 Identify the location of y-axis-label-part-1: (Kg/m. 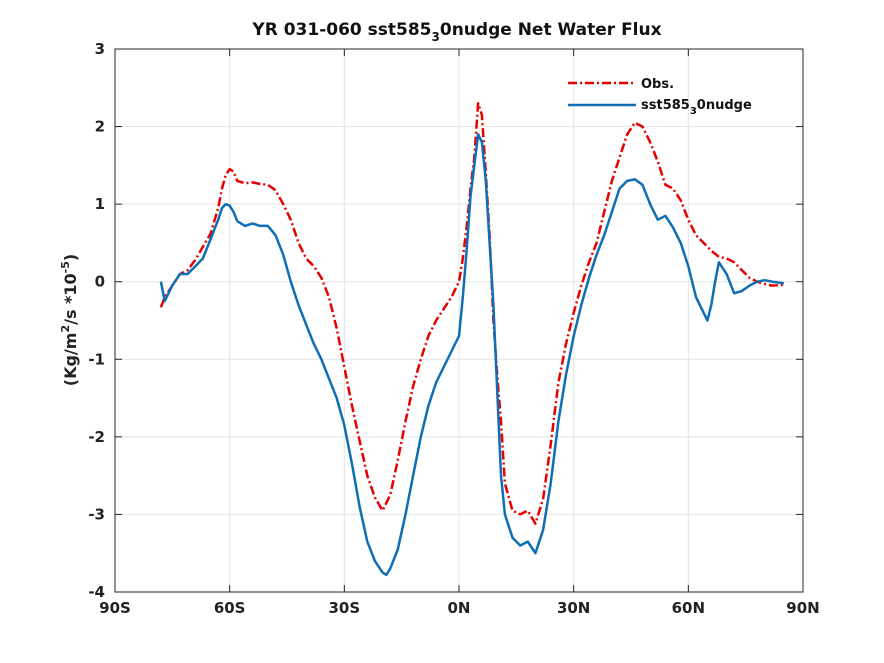
(70, 360).